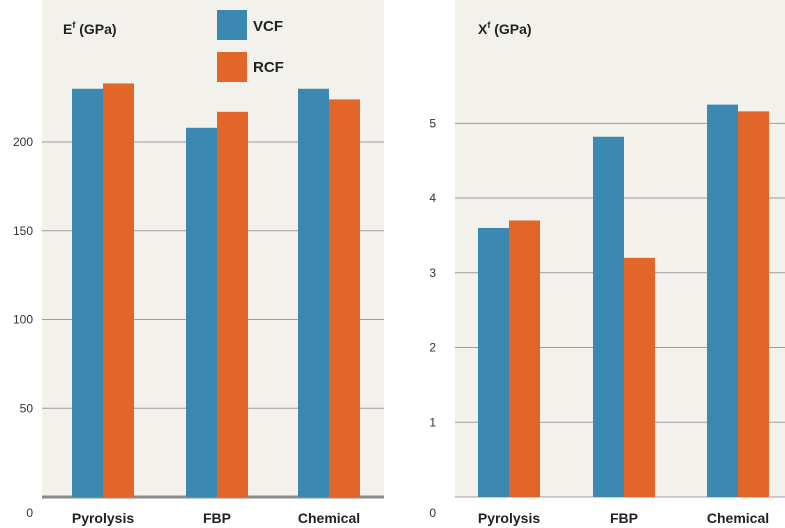 This screenshot has height=528, width=785. I want to click on legend-swatch-rcf, so click(232, 67).